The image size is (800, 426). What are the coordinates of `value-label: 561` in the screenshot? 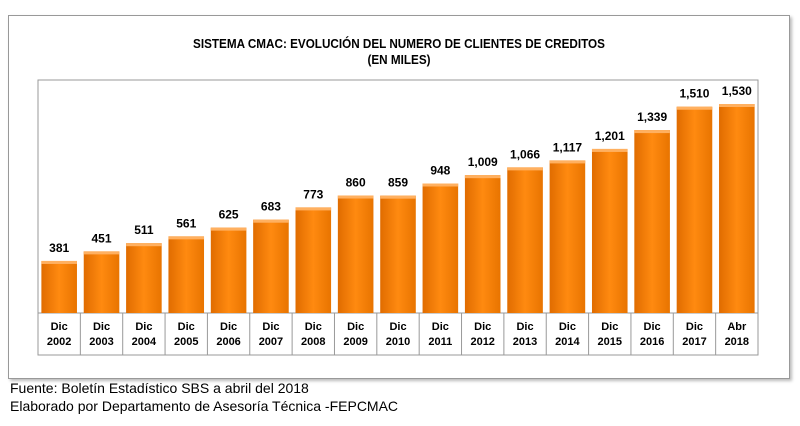 It's located at (186, 223).